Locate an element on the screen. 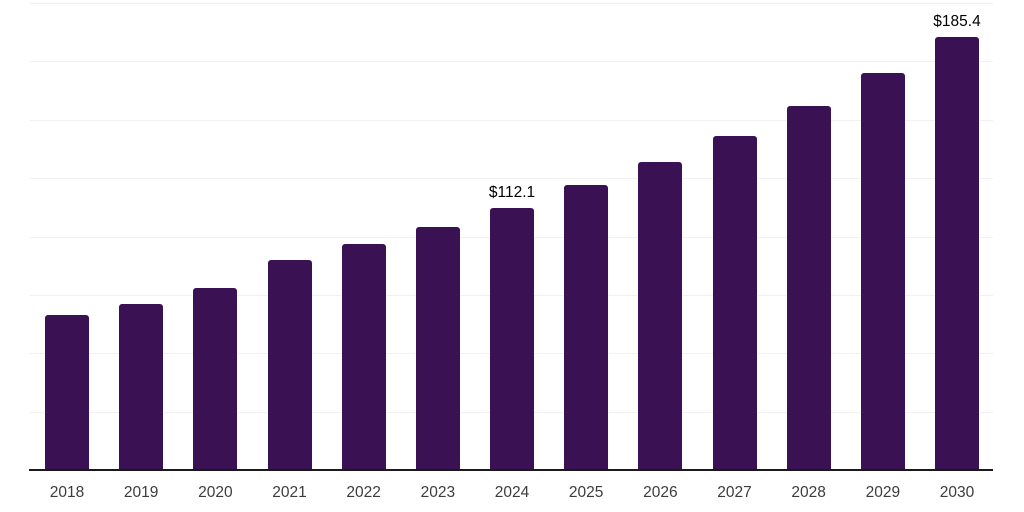  bar-2022 is located at coordinates (363, 357).